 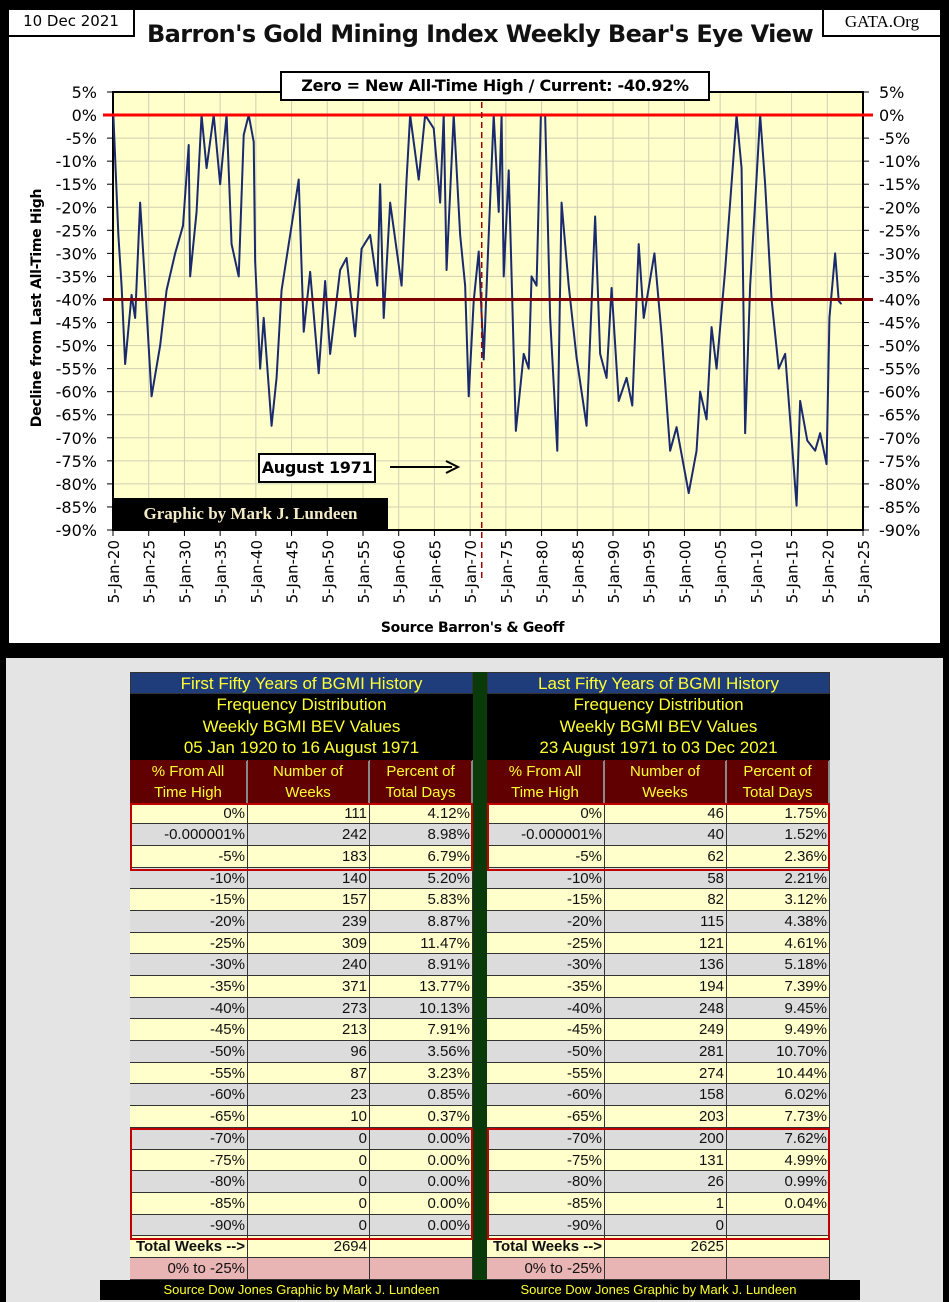 I want to click on total-label: Total Weeks -->, so click(x=546, y=1247).